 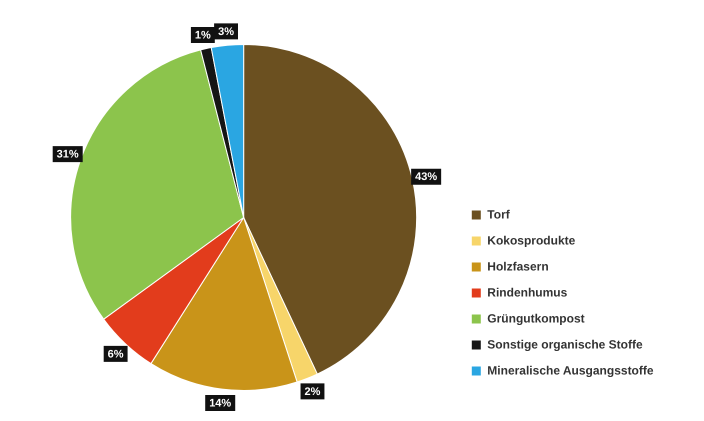 What do you see at coordinates (565, 344) in the screenshot?
I see `legend-label: Sonstige organische Stoffe` at bounding box center [565, 344].